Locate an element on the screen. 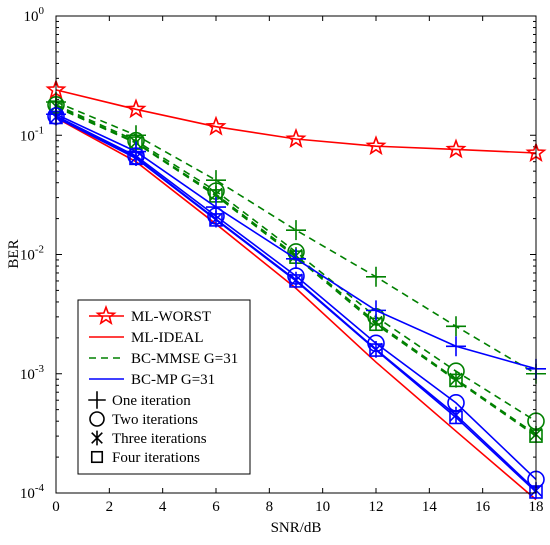  legend-item: BC-MP G=31 is located at coordinates (152, 380).